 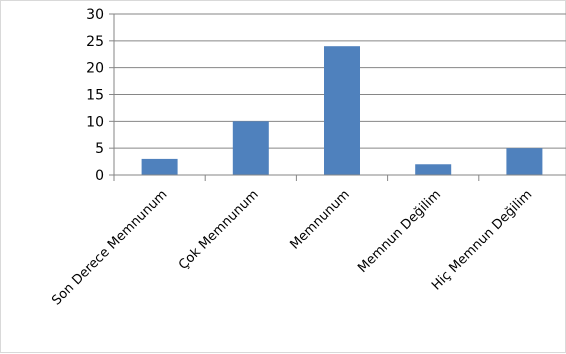 I want to click on category-label: Memnun Değilim, so click(x=399, y=231).